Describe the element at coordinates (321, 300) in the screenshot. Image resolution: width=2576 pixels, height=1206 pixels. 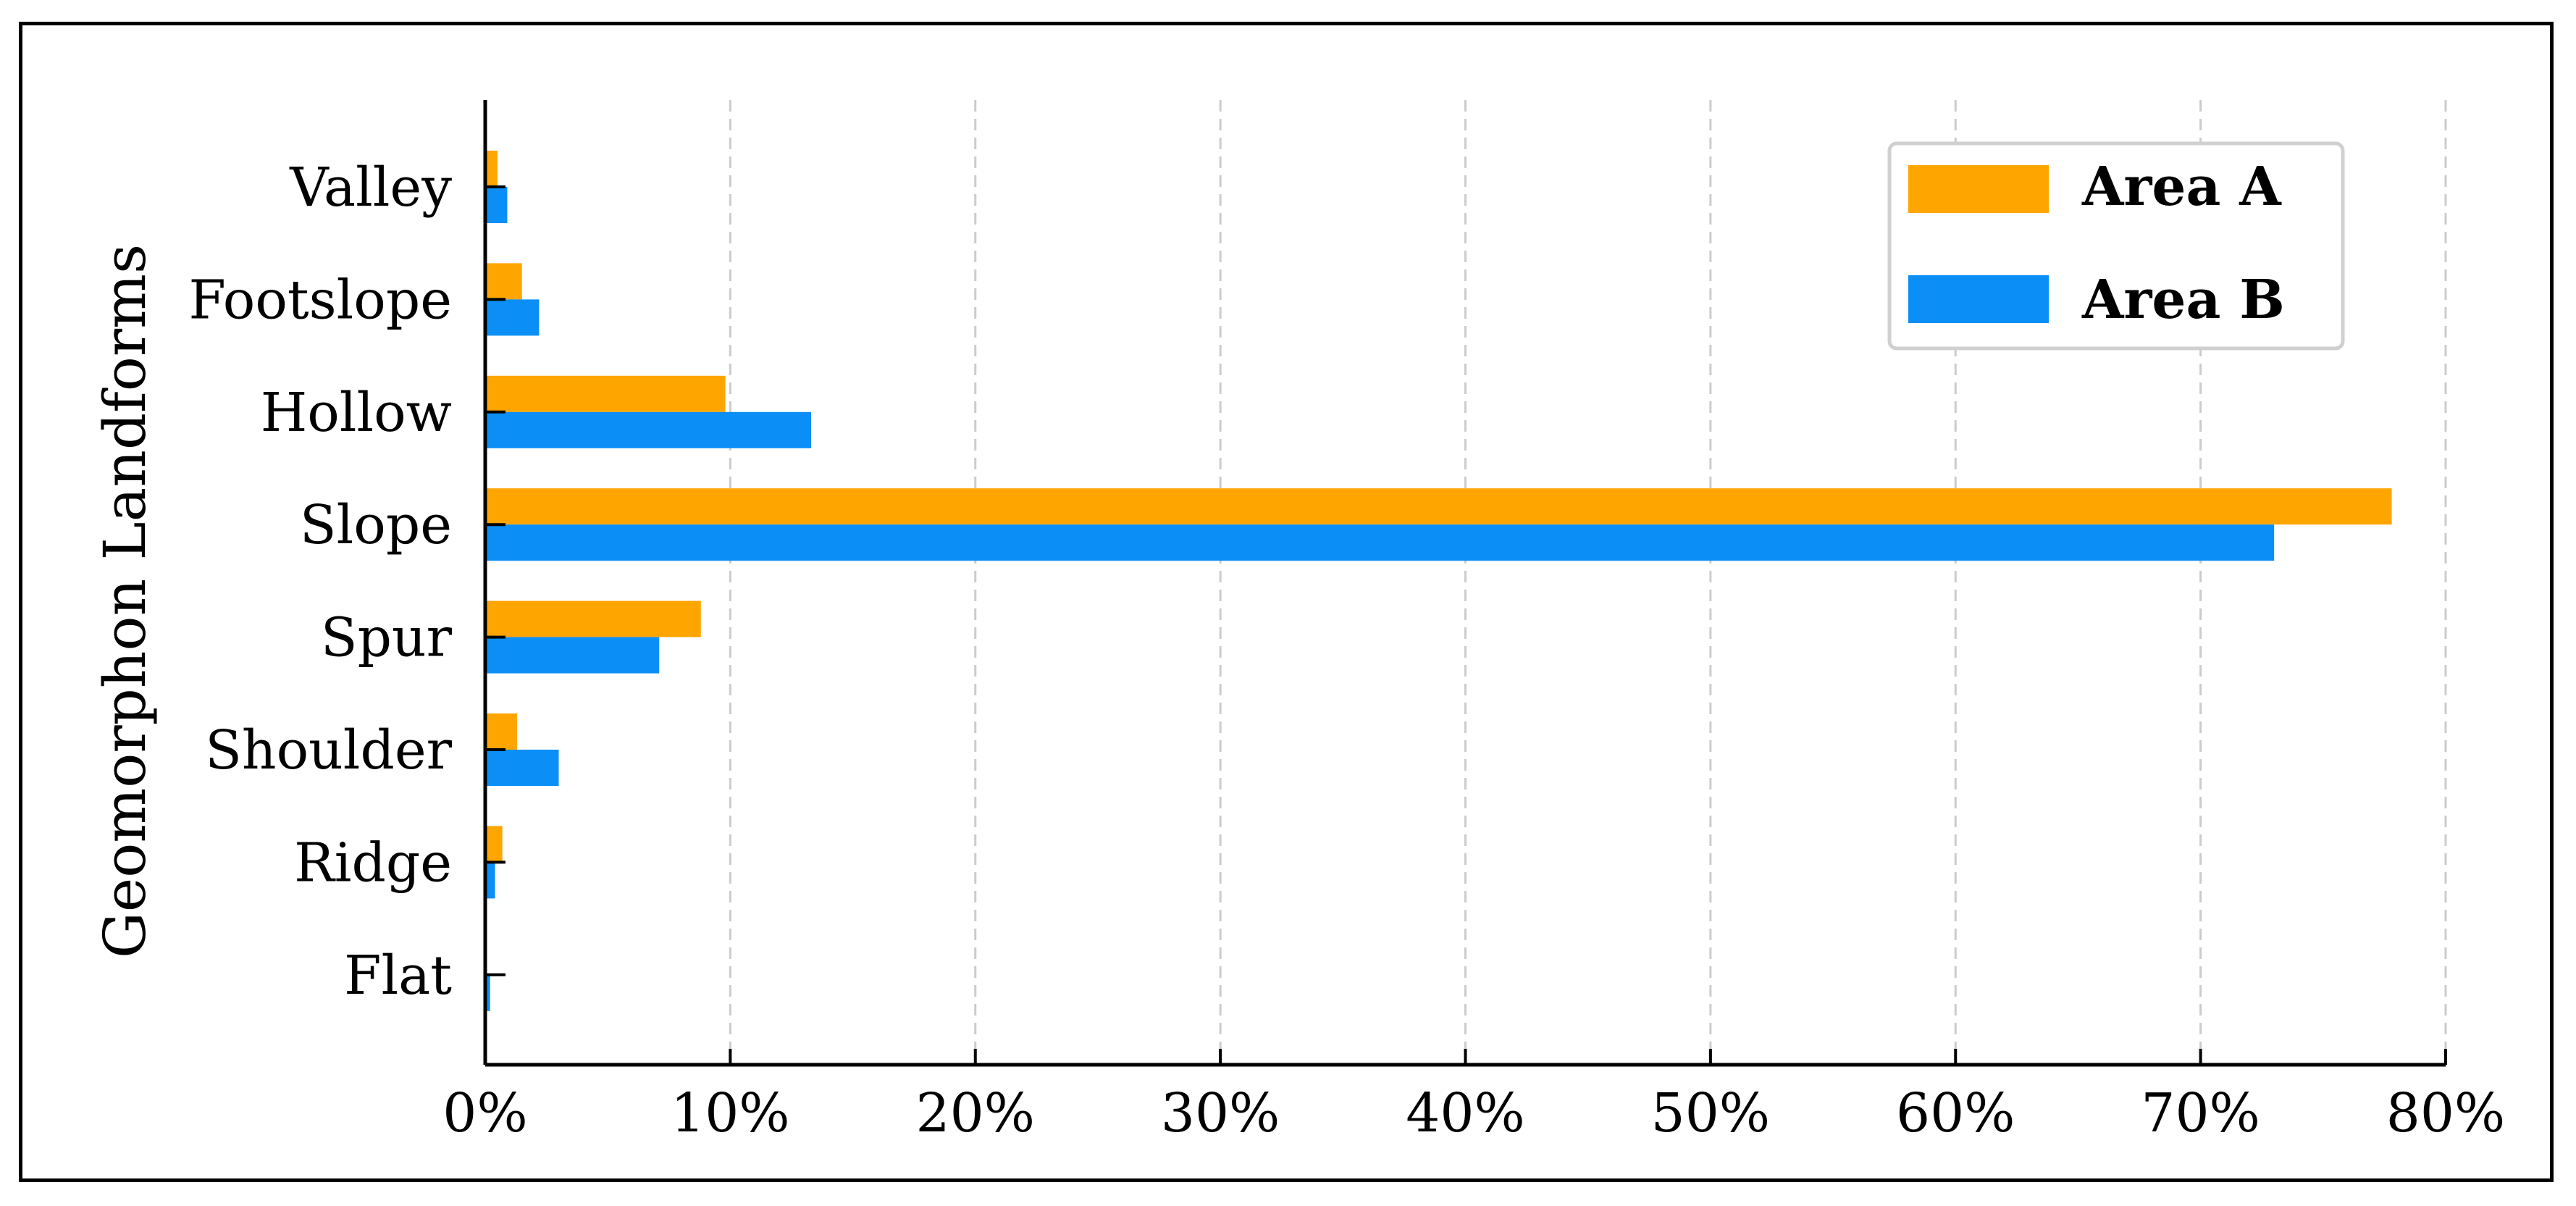
I see `y-tick-label: Footslope` at that location.